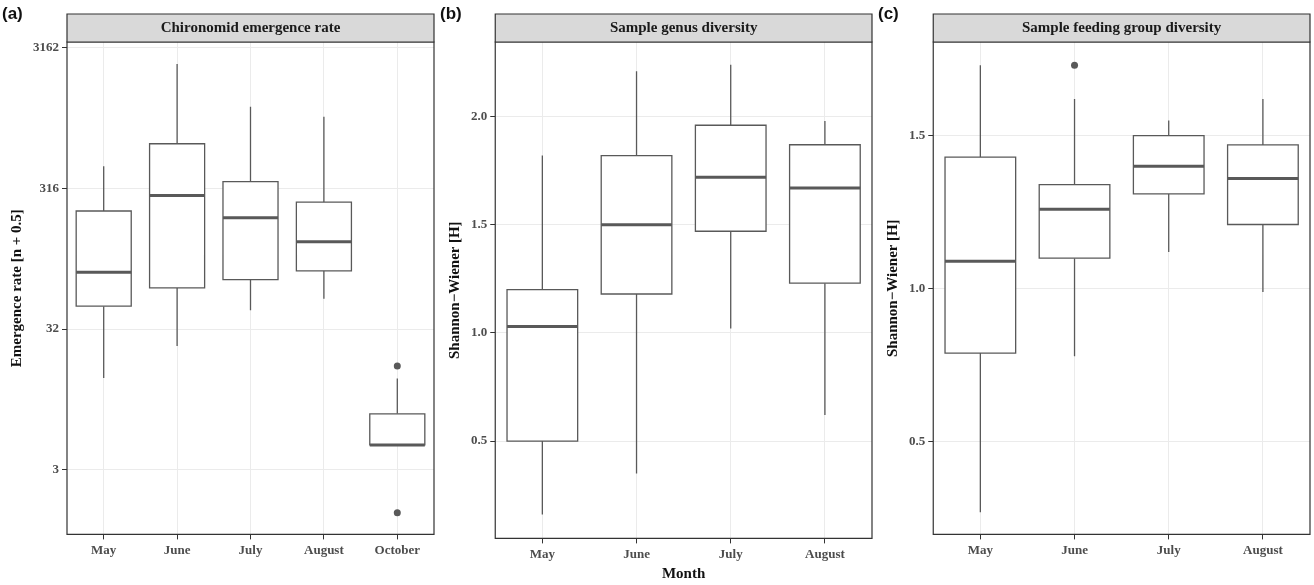 The width and height of the screenshot is (1314, 585). Describe the element at coordinates (56, 469) in the screenshot. I see `y-tick-label: 3` at that location.